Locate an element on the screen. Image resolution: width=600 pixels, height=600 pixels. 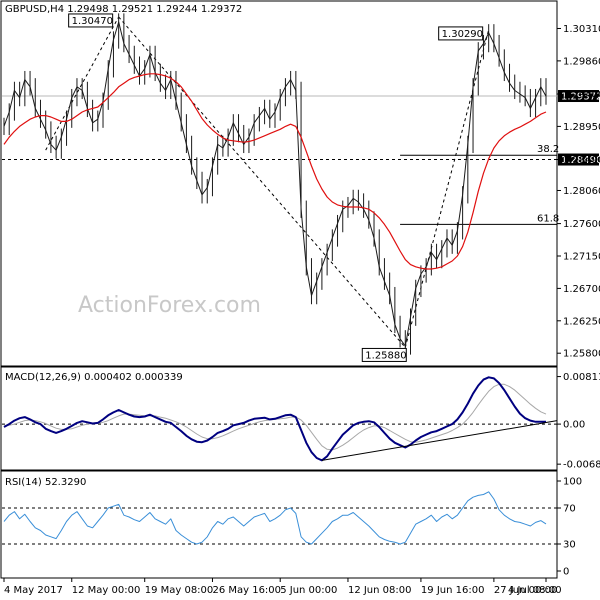
macd-line is located at coordinates (274, 419).